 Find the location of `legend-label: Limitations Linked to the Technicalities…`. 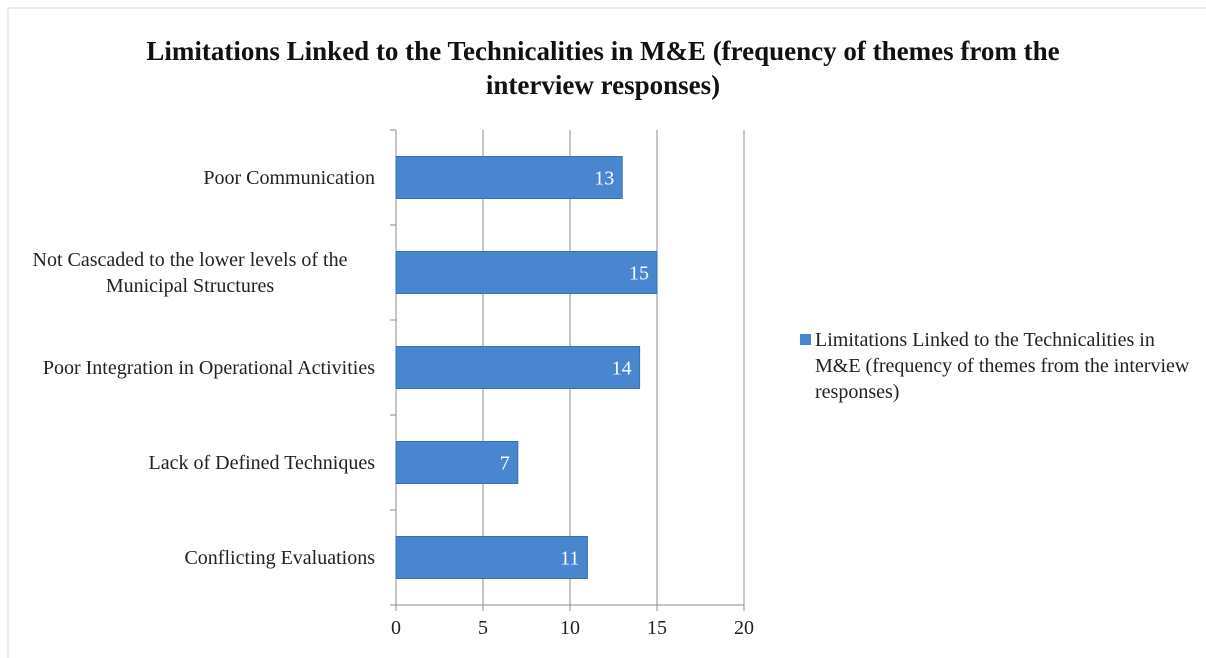

legend-label: Limitations Linked to the Technicalities… is located at coordinates (1002, 366).